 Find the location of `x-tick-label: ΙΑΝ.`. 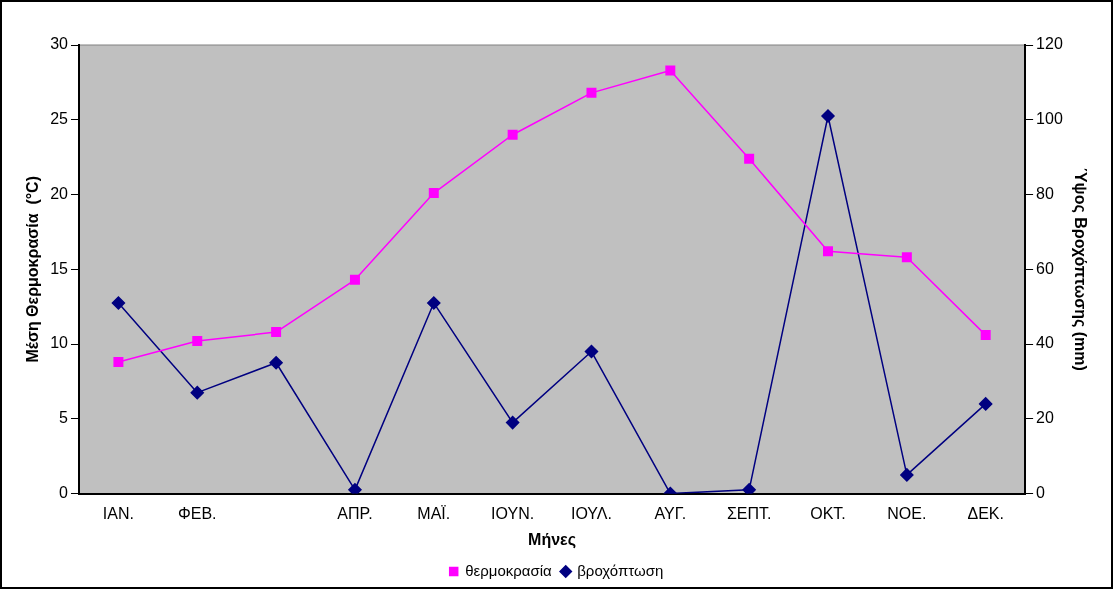

x-tick-label: ΙΑΝ. is located at coordinates (118, 513).